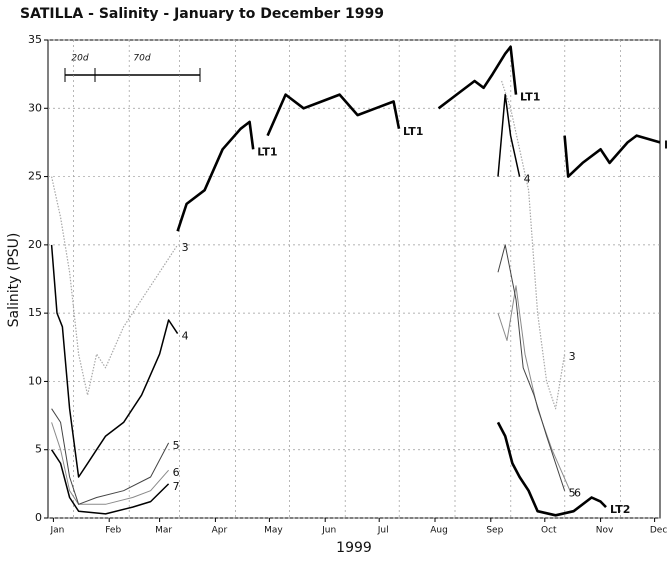 This screenshot has width=667, height=563. Describe the element at coordinates (14, 280) in the screenshot. I see `y-axis-label: Salinity (PSU)` at that location.